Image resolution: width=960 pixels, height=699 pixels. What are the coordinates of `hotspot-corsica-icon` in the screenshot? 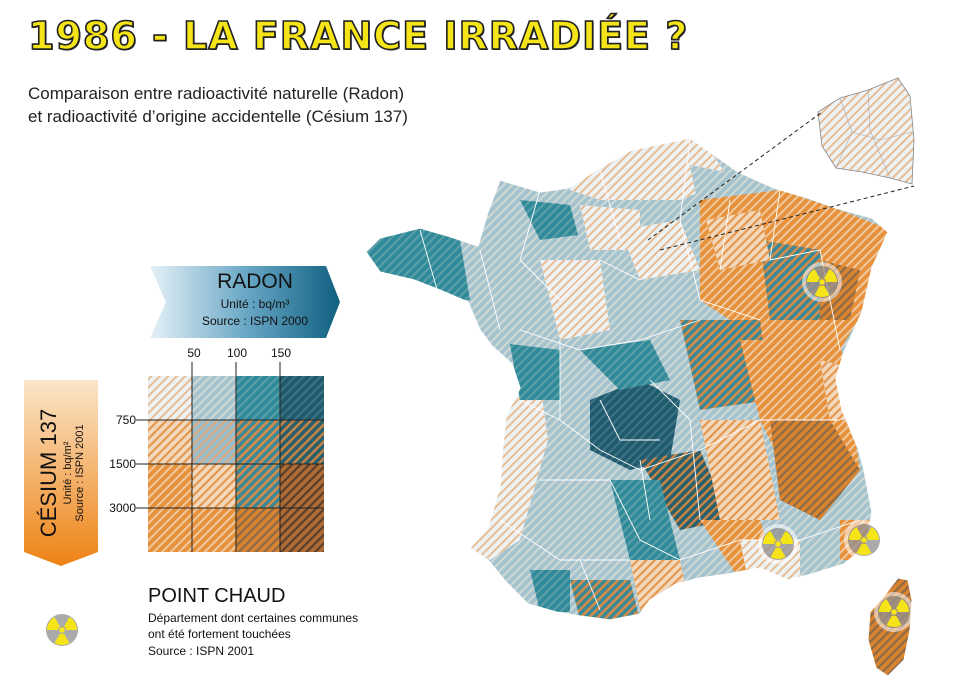 It's located at (894, 612).